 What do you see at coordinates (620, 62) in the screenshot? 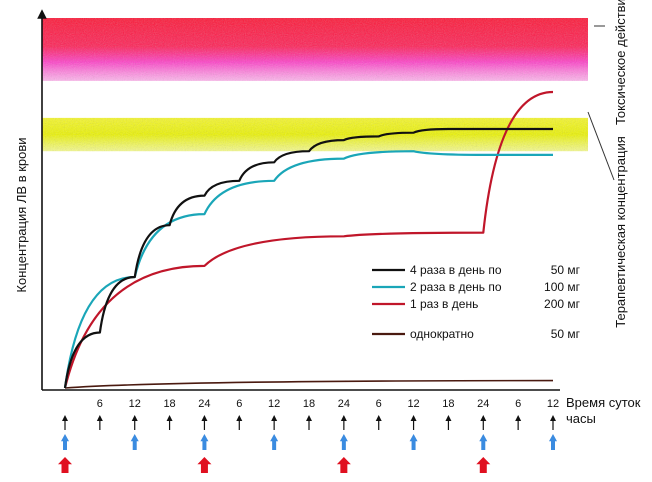
I see `toxic-zone-label: Токсическое действие` at bounding box center [620, 62].